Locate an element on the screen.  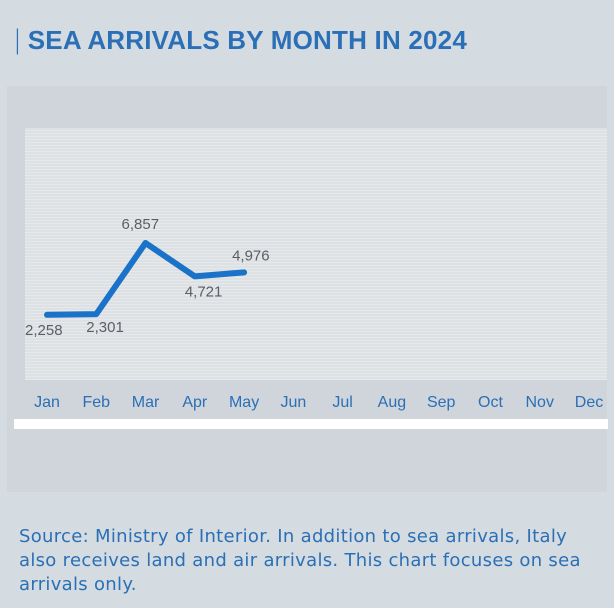
x-tick-label: Mar is located at coordinates (146, 402).